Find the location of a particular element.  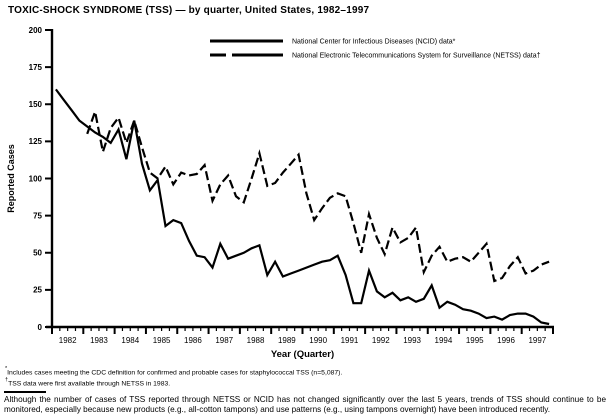

separator-rule is located at coordinates (25, 392).